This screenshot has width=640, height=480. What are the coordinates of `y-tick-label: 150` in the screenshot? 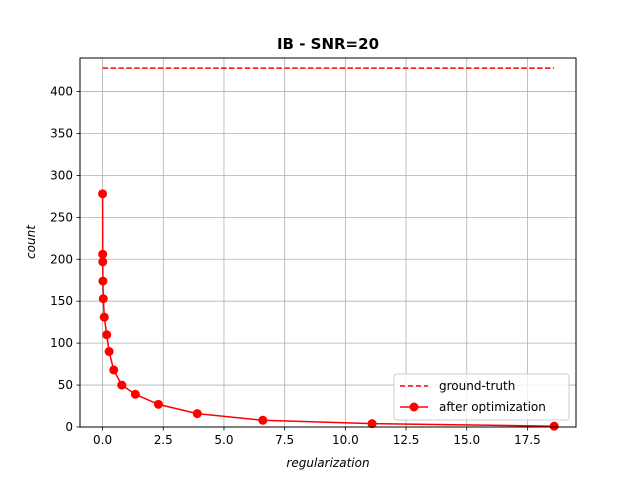 It's located at (61, 301).